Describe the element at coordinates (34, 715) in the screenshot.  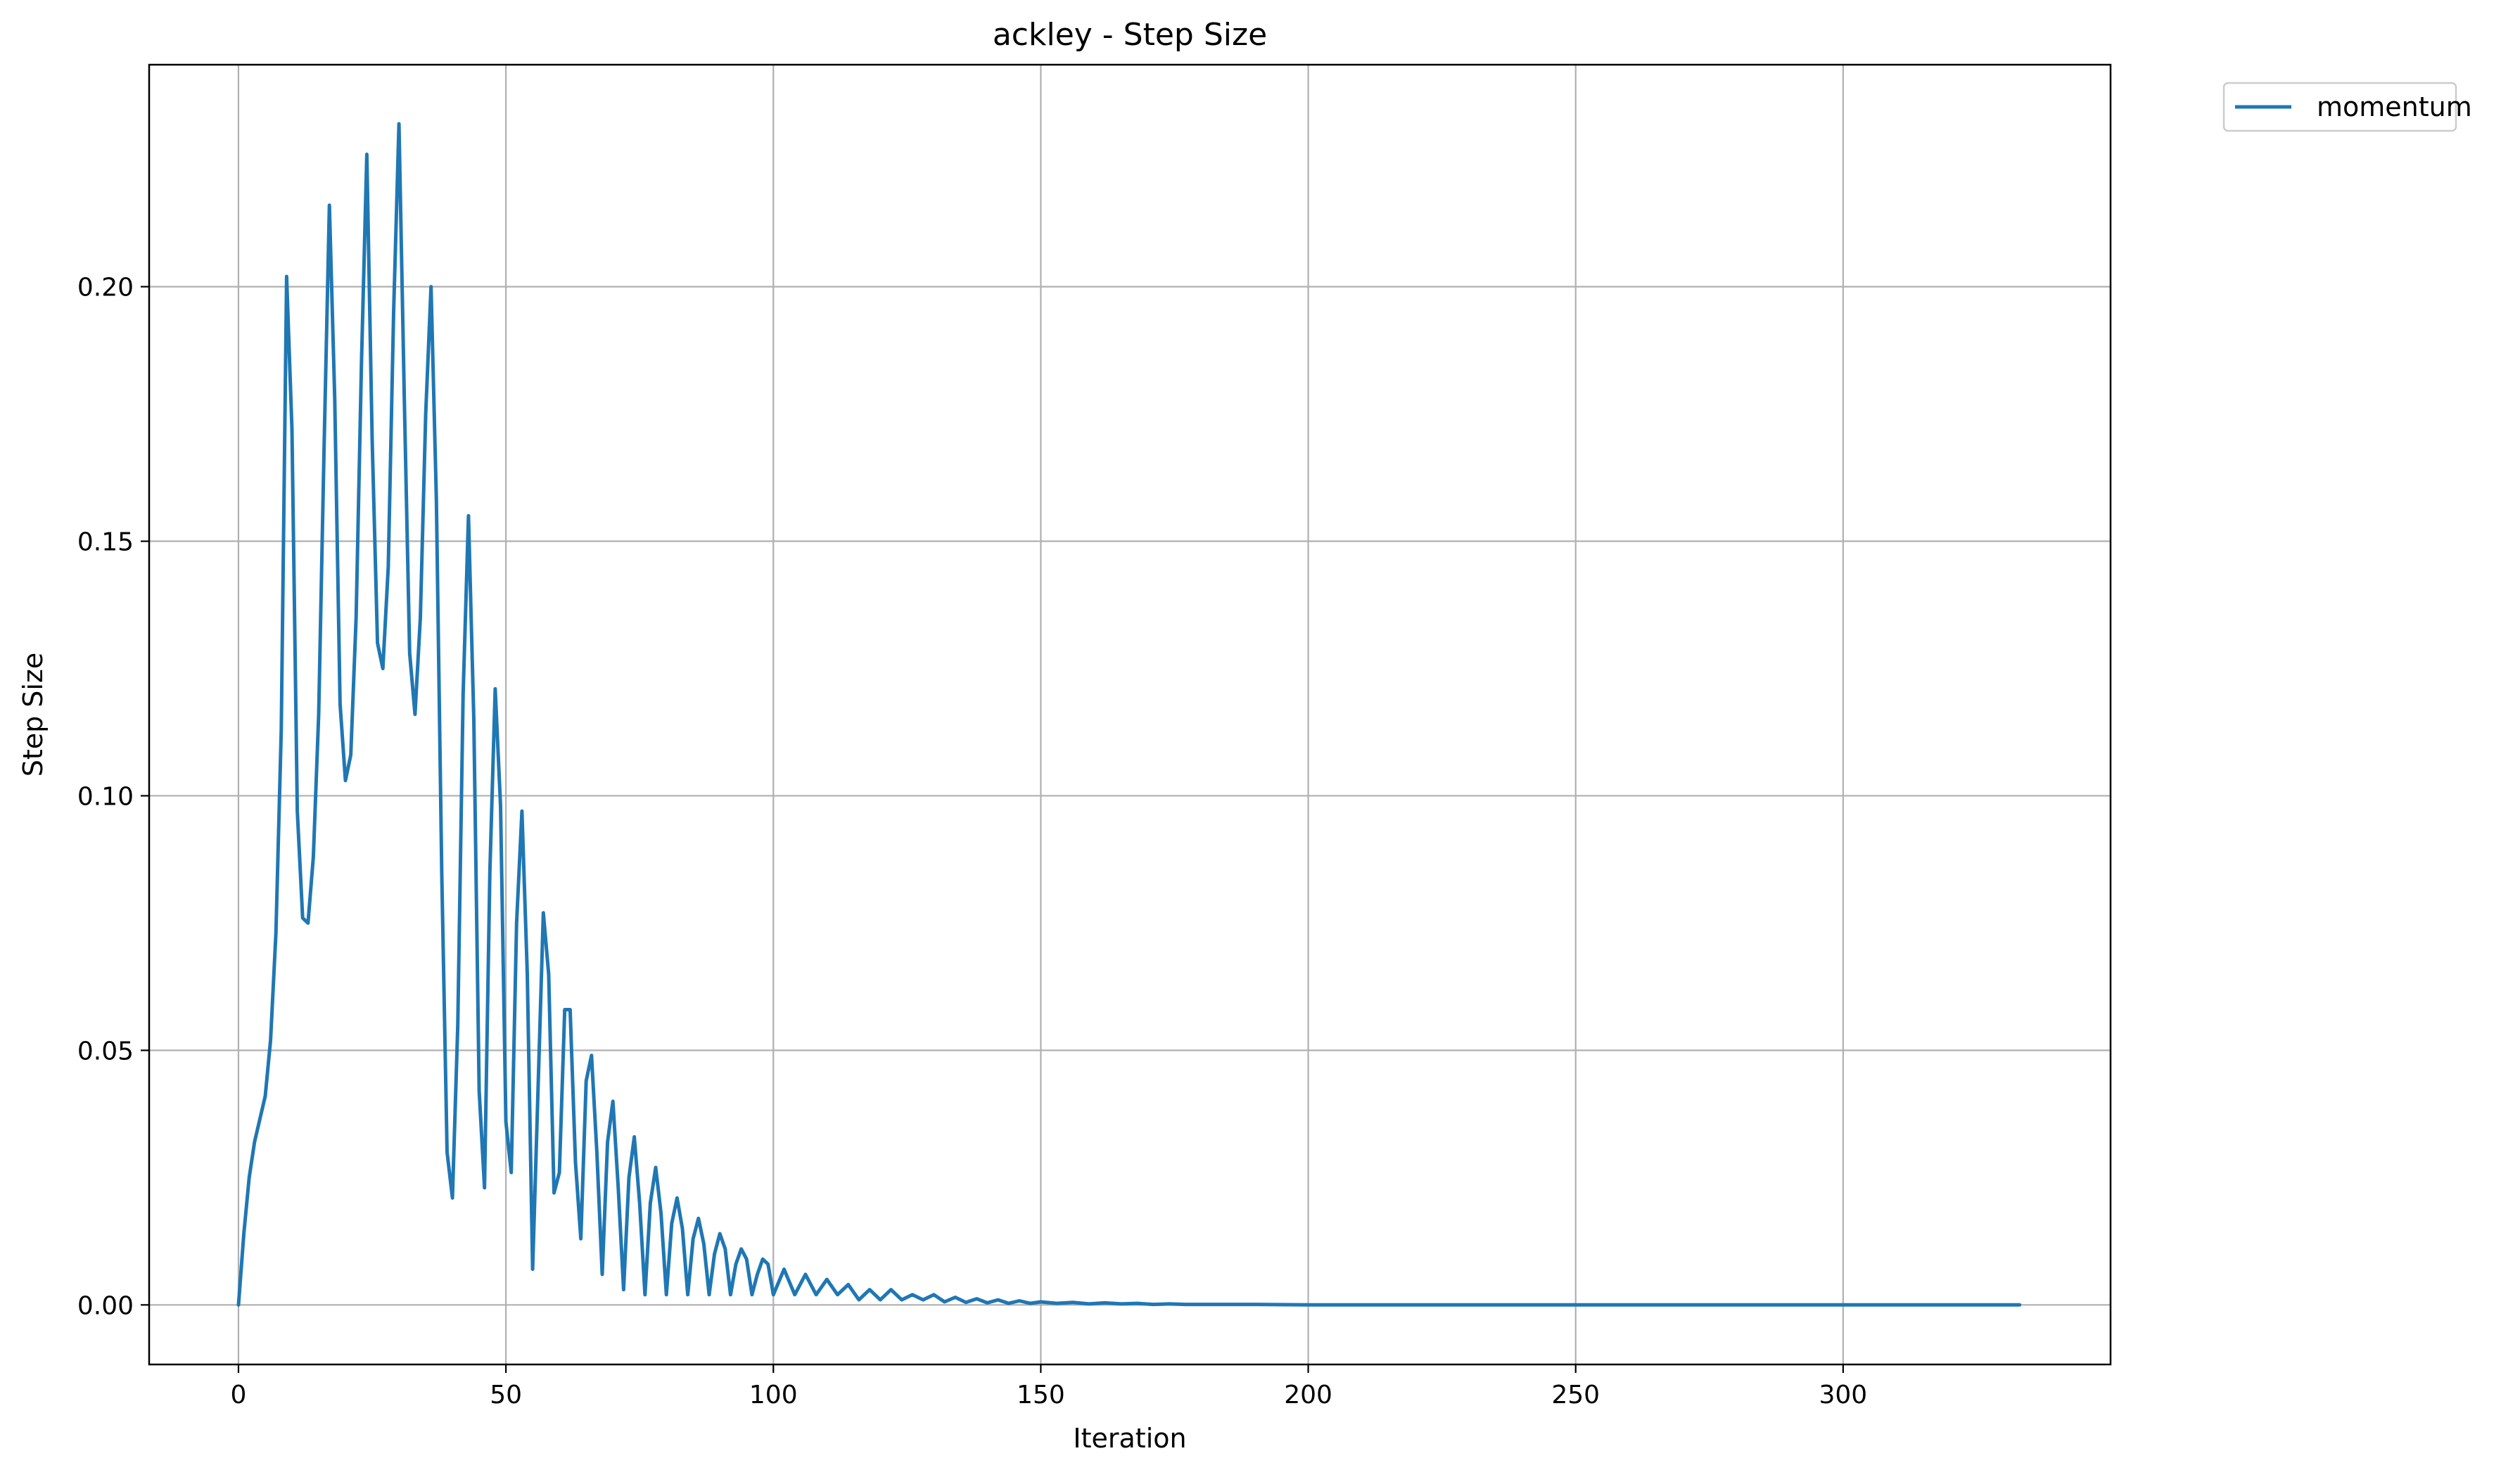
I see `y-axis-title: Step Size` at that location.